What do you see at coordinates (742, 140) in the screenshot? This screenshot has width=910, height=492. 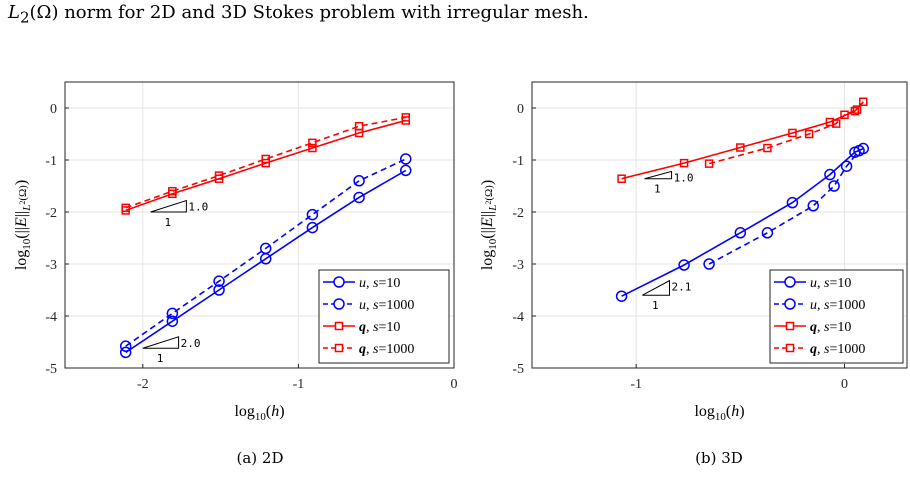 I see `series-line-q-solid` at bounding box center [742, 140].